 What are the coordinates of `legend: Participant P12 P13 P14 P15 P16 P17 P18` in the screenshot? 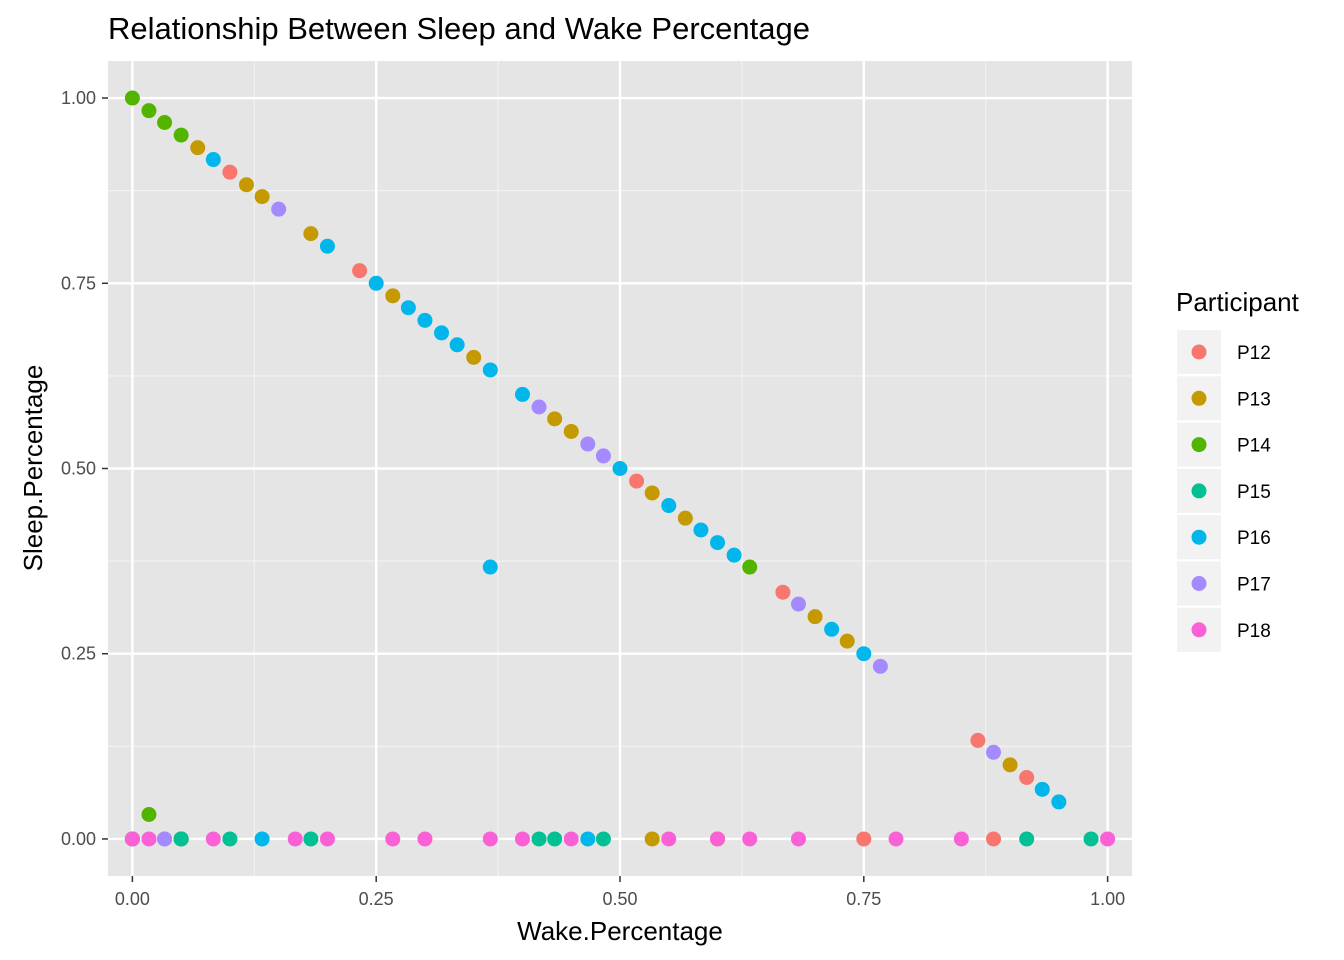 It's located at (1238, 469).